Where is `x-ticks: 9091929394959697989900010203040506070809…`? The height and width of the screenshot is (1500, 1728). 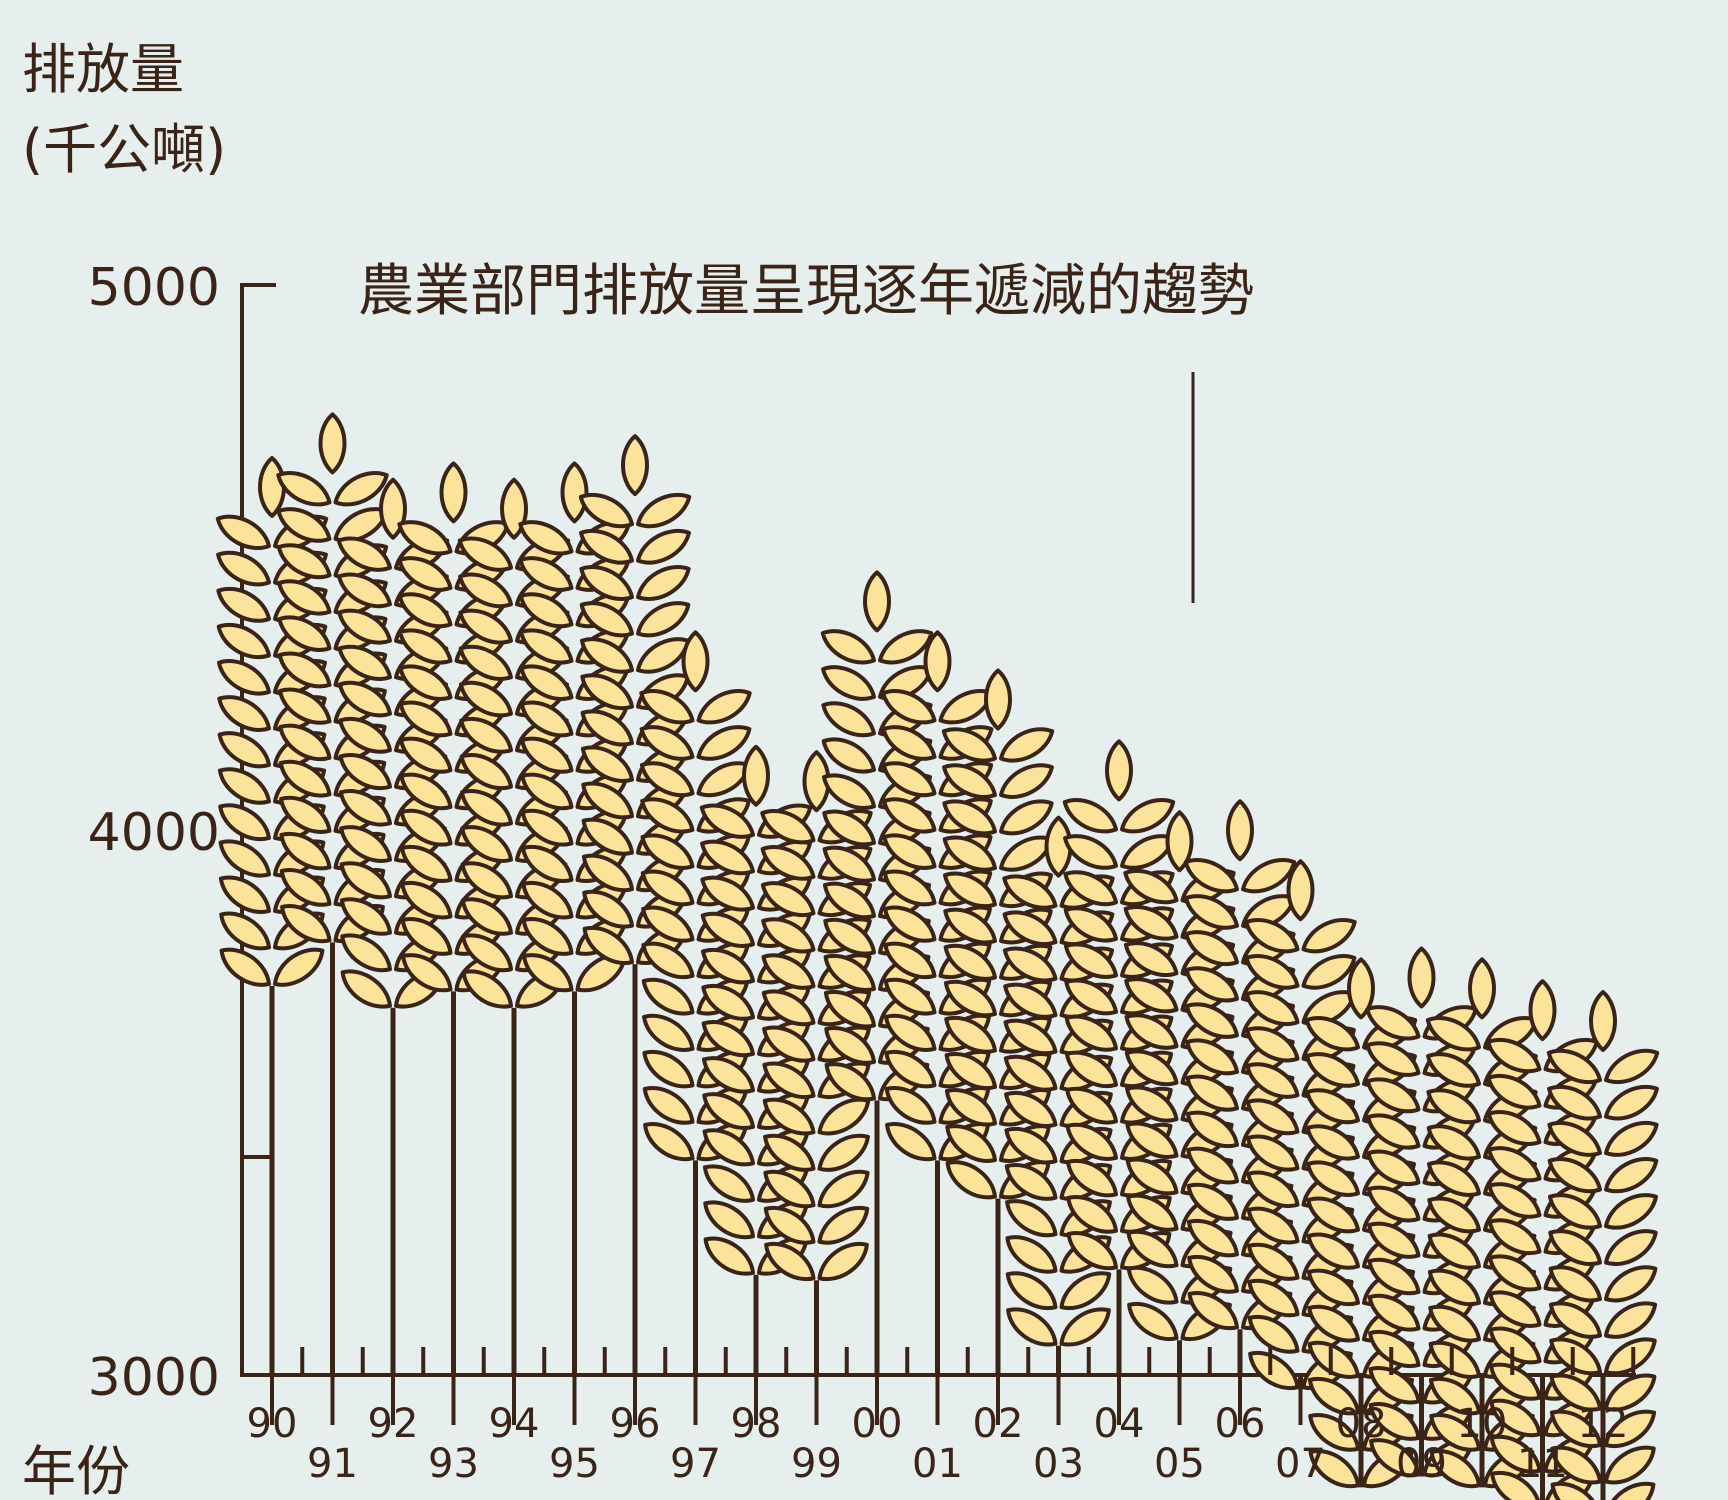 x-ticks: 9091929394959697989900010203040506070809… is located at coordinates (941, 1417).